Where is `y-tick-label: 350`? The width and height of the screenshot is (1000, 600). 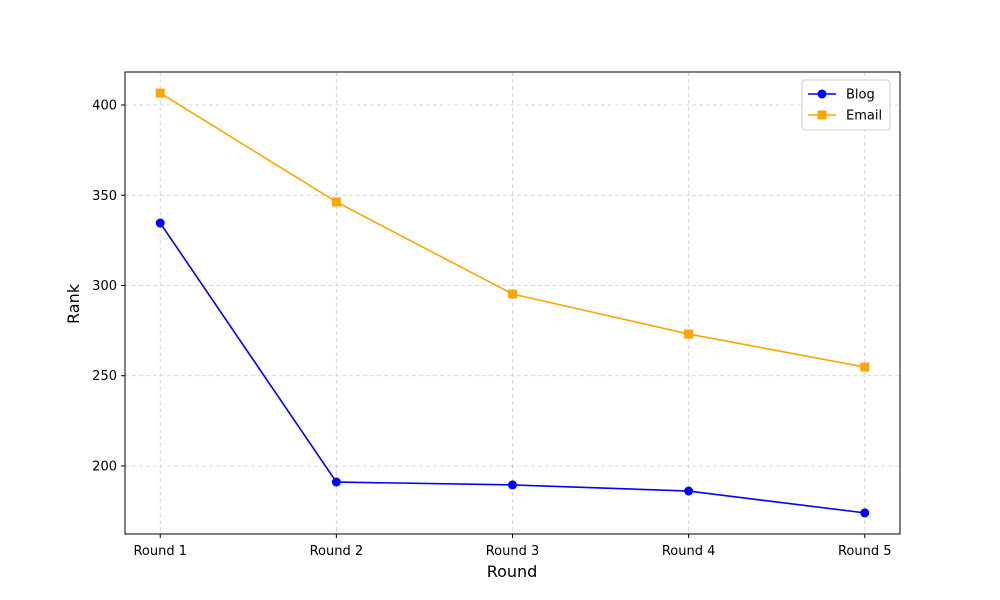 y-tick-label: 350 is located at coordinates (104, 196).